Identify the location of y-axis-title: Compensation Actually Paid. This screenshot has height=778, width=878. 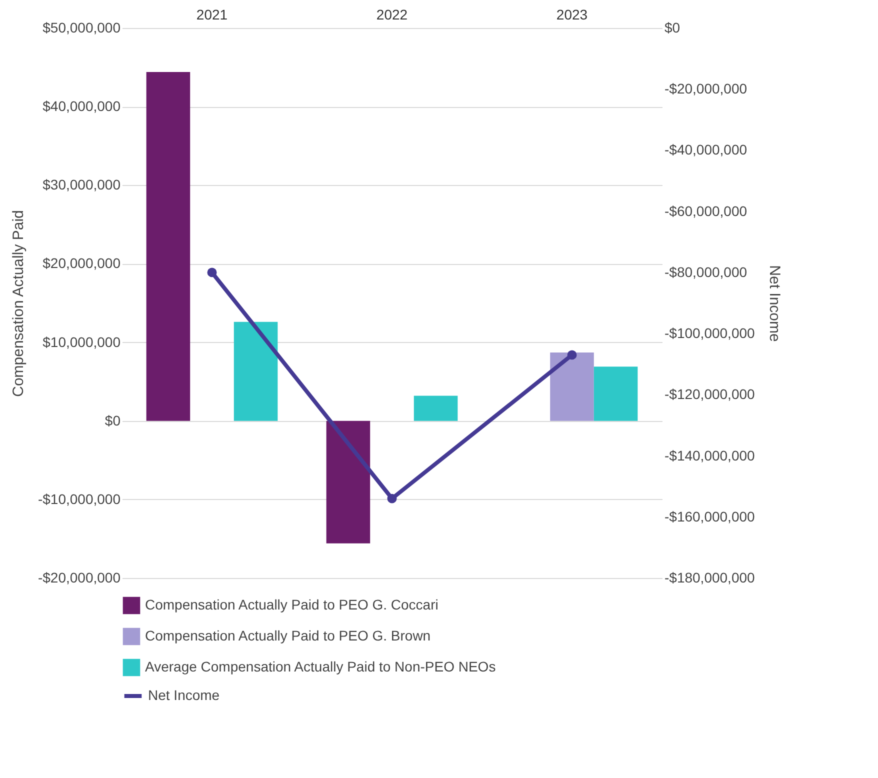
(18, 303).